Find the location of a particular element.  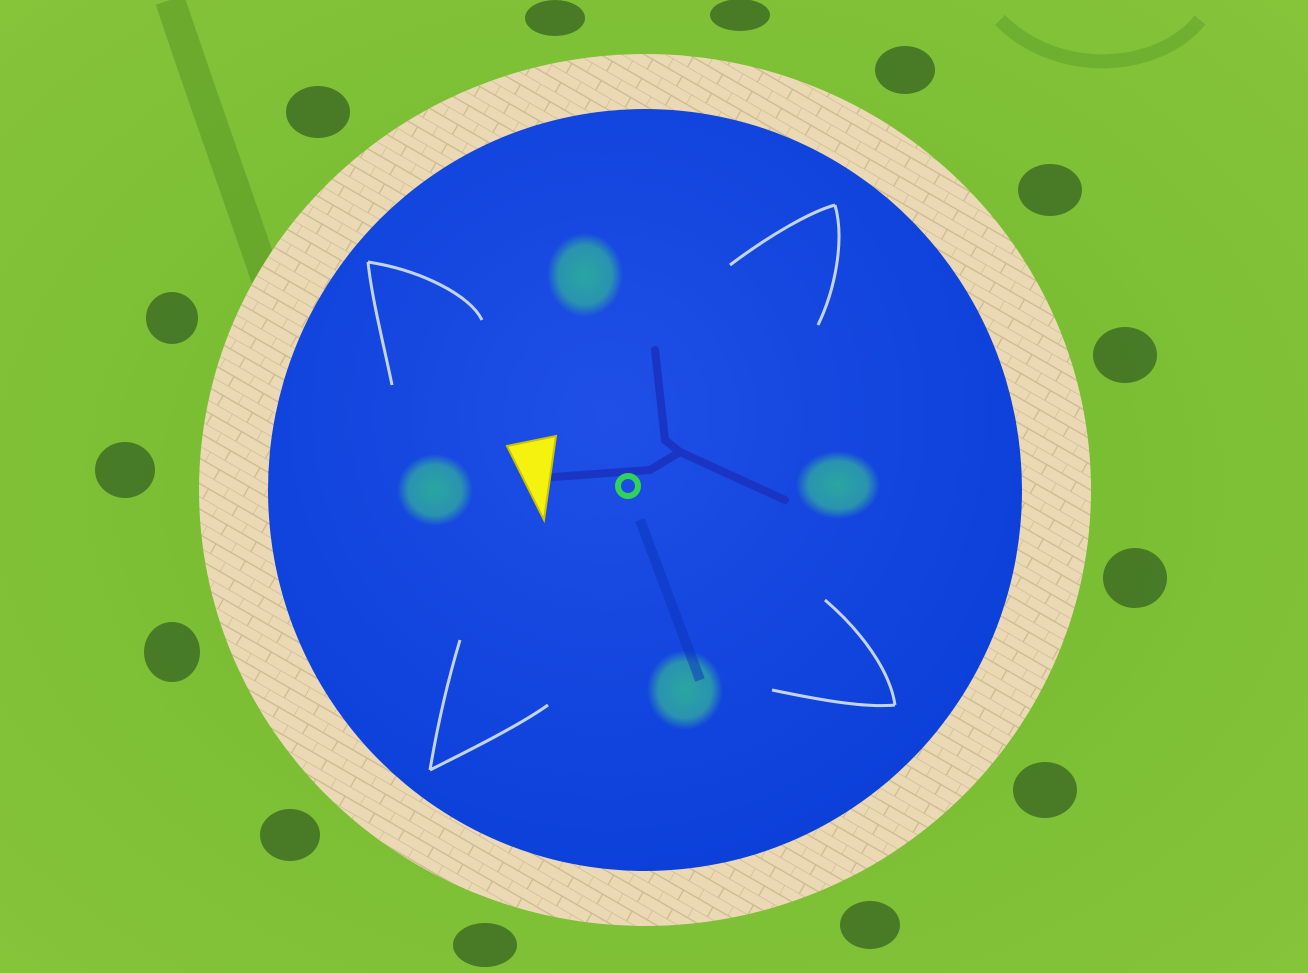

yellow-cone is located at coordinates (531, 479).